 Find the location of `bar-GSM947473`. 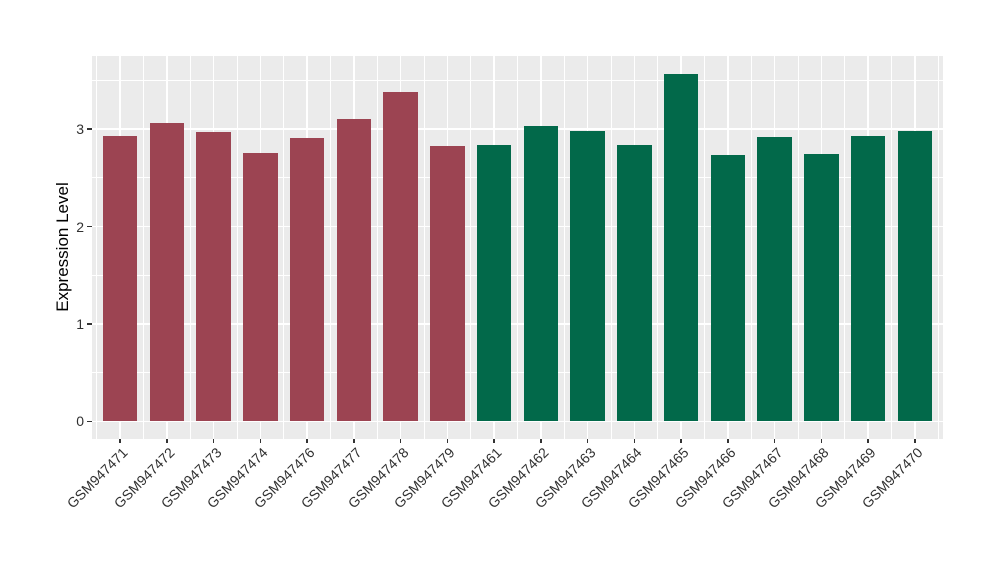

bar-GSM947473 is located at coordinates (213, 277).